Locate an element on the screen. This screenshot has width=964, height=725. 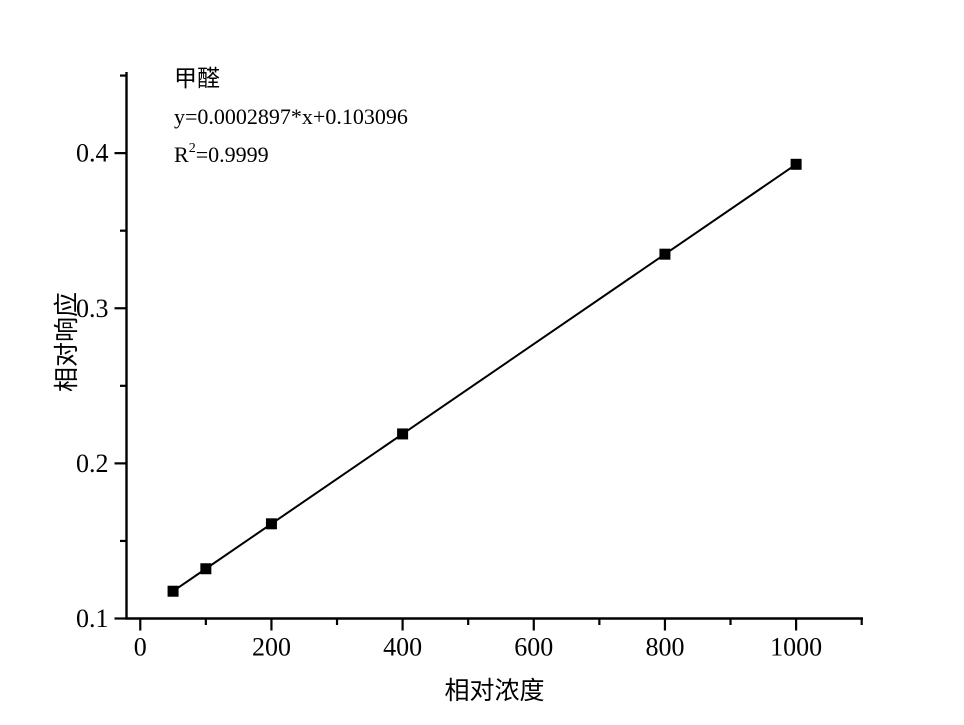
x-tick-label: 600 is located at coordinates (533, 647).